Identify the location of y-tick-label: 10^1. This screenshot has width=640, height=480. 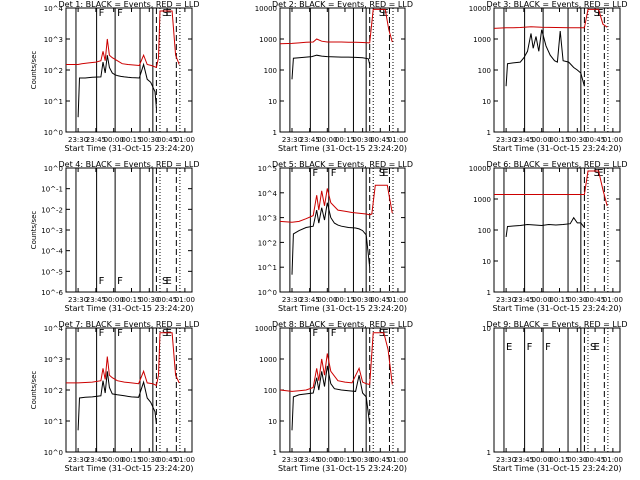
(53, 422).